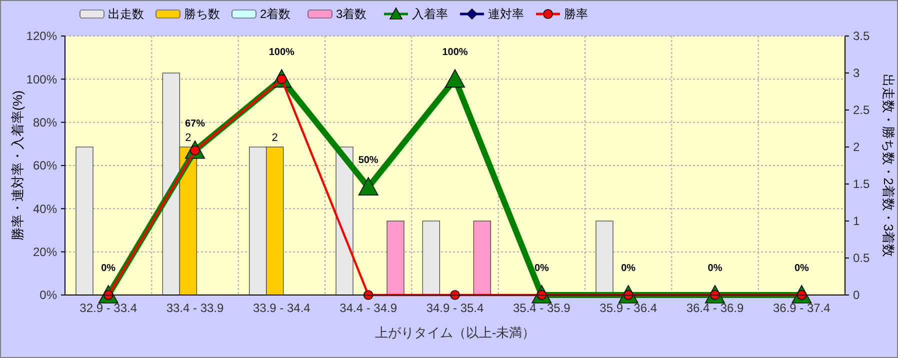 This screenshot has width=898, height=358. I want to click on data-label: 50%, so click(368, 160).